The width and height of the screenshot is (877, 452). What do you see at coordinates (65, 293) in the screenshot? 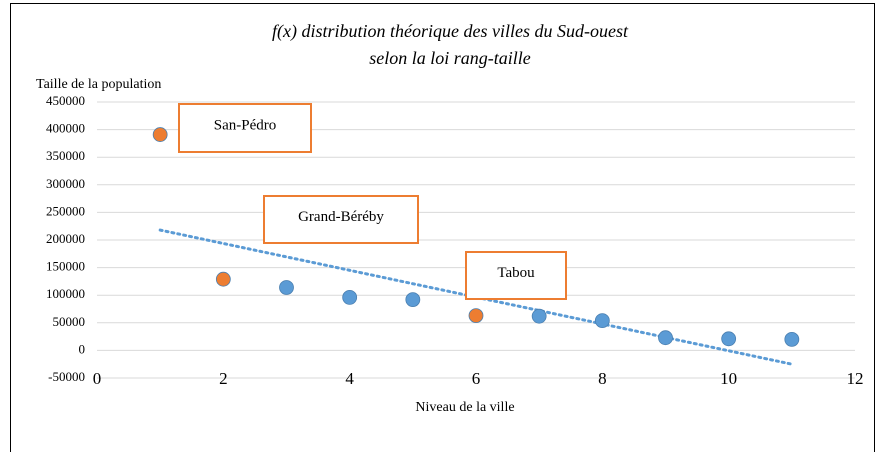
I see `y-tick-label: 100000` at bounding box center [65, 293].